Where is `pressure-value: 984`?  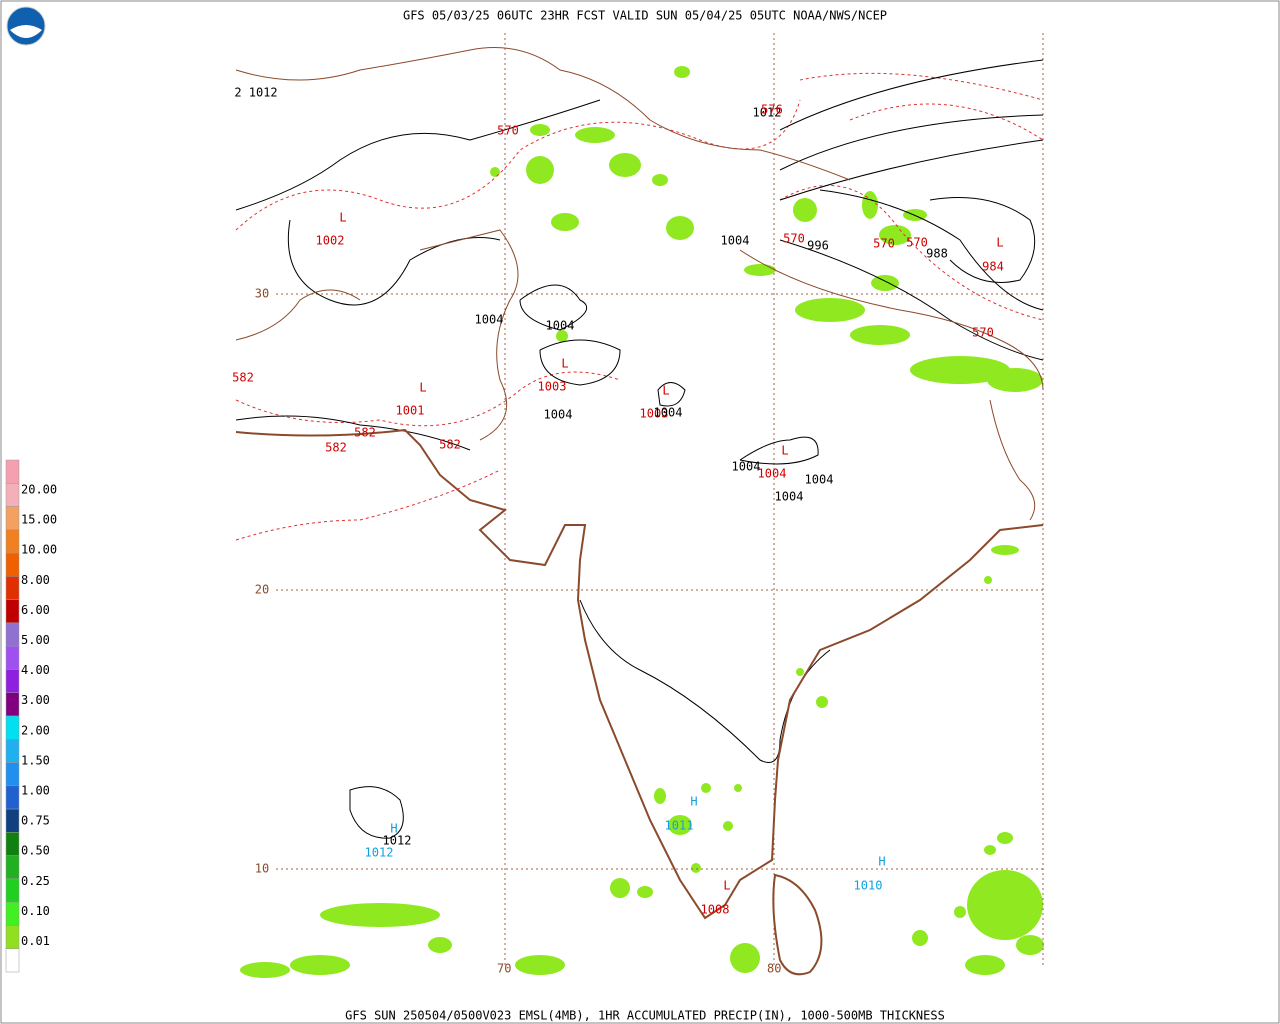
pressure-value: 984 is located at coordinates (993, 267).